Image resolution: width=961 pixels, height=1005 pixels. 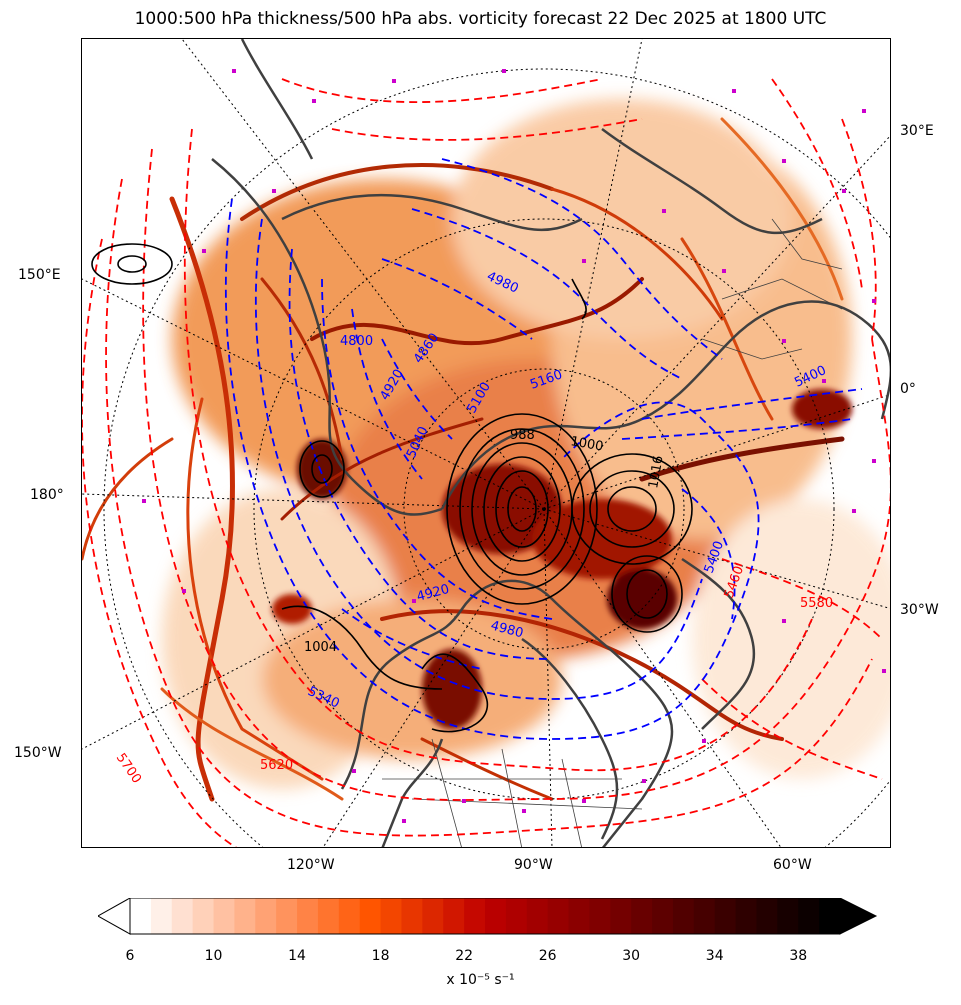 I want to click on lon-label-60w: 60°W, so click(x=792, y=865).